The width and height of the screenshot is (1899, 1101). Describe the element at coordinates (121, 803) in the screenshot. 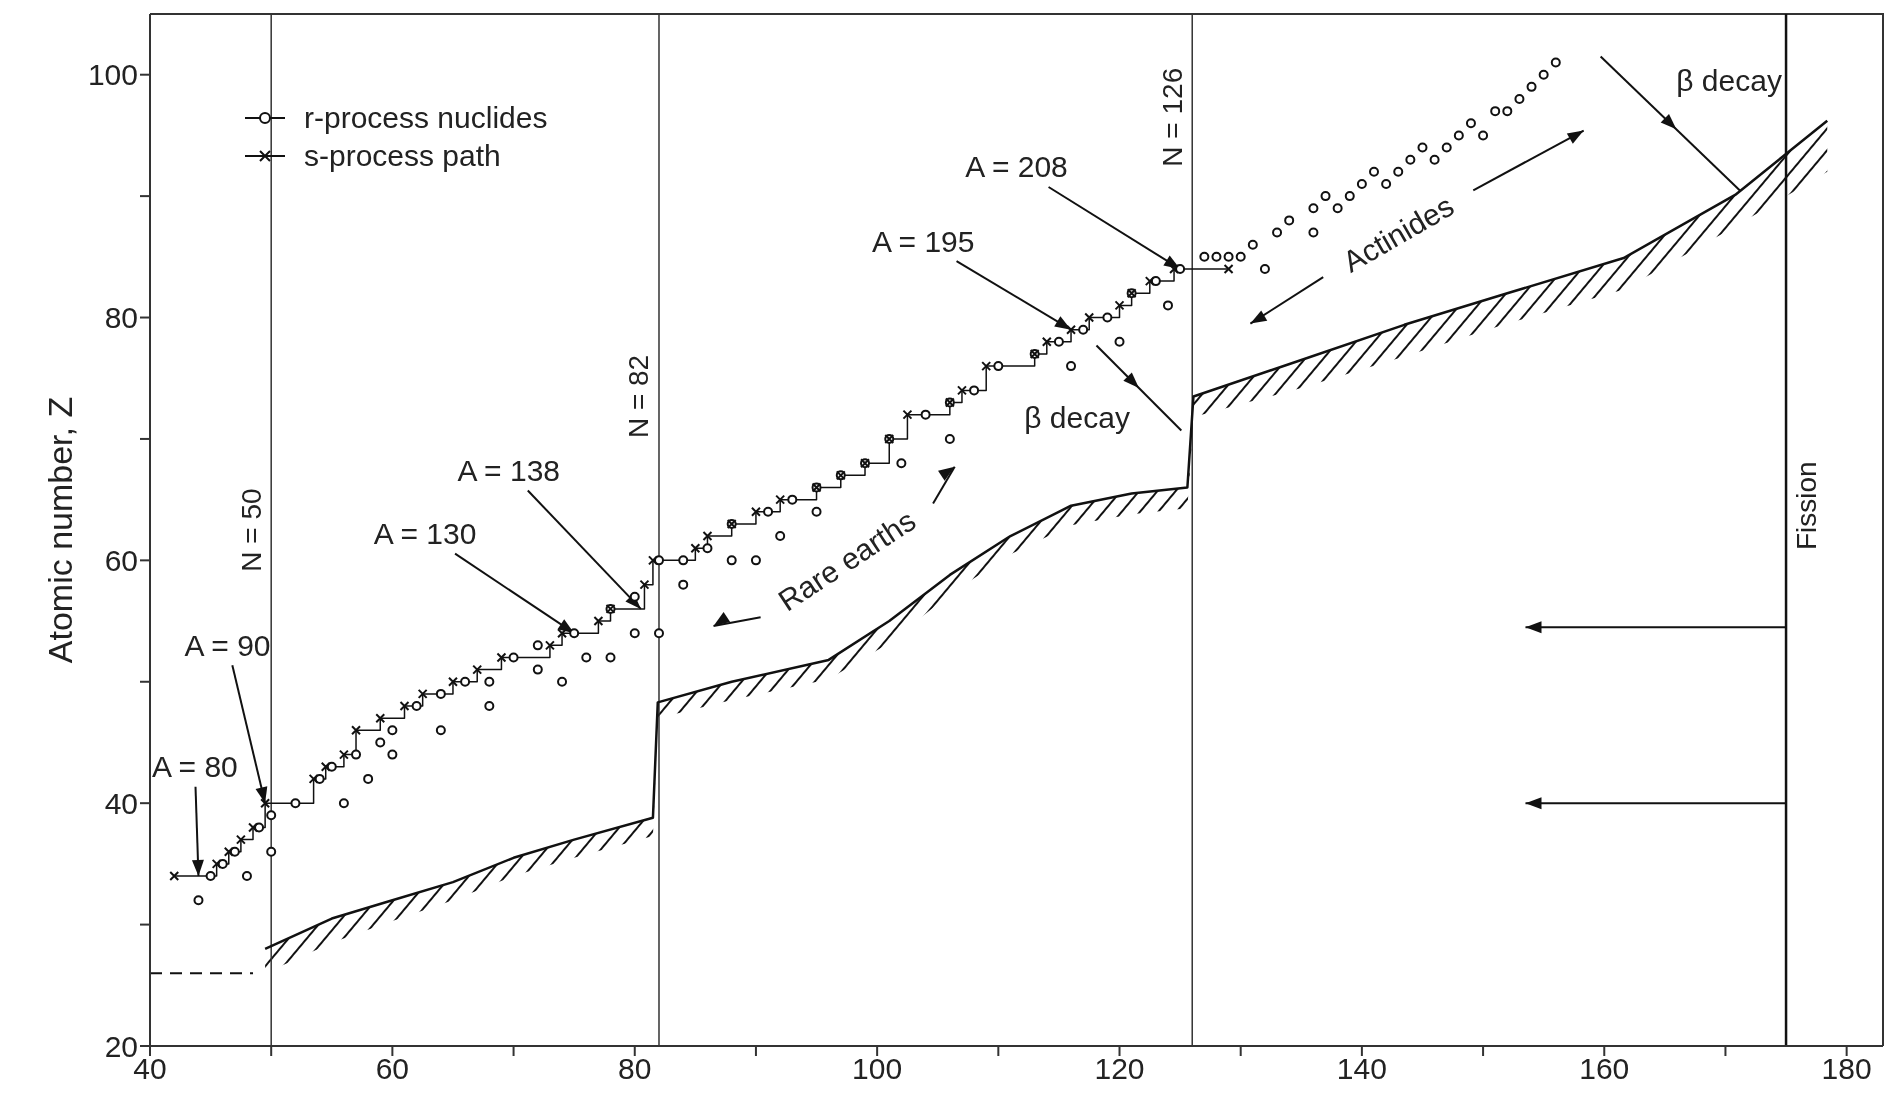

I see `y-tick-label: 40` at that location.